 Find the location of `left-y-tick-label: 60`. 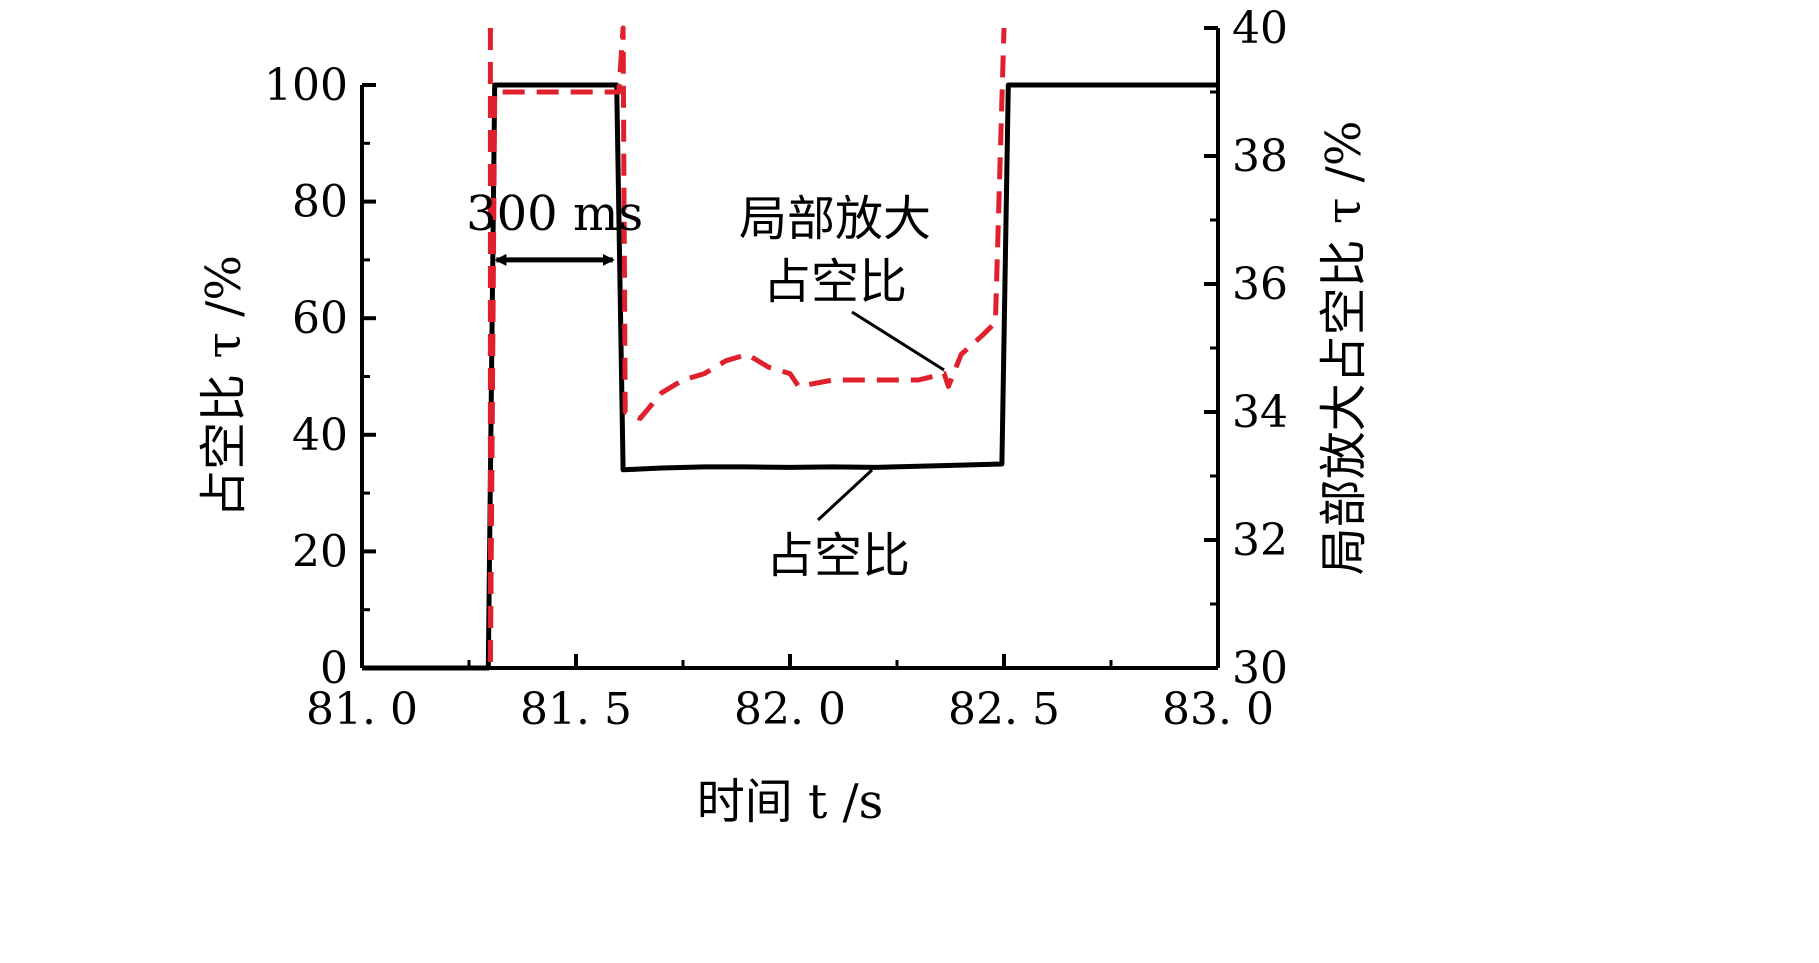

left-y-tick-label: 60 is located at coordinates (320, 318).